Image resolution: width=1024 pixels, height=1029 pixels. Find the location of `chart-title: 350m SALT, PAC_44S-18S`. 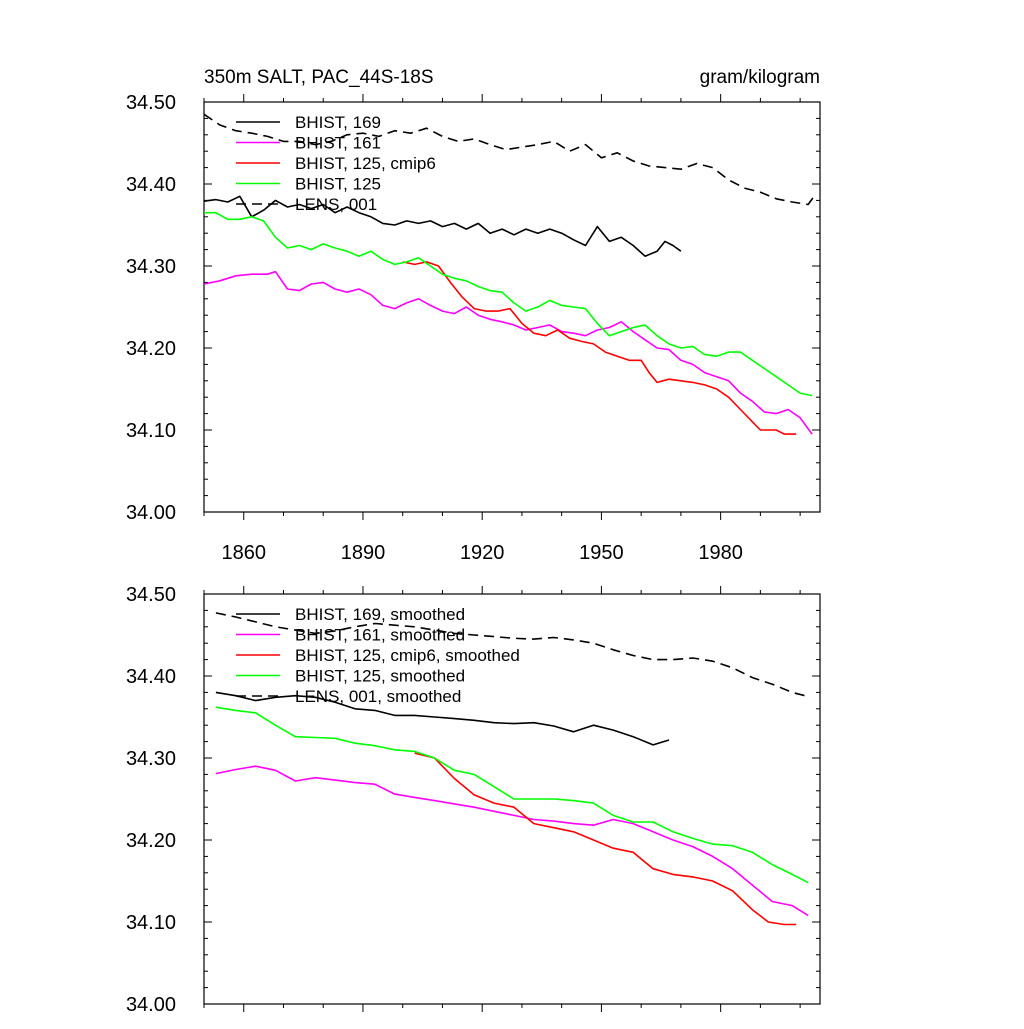

chart-title: 350m SALT, PAC_44S-18S is located at coordinates (319, 77).